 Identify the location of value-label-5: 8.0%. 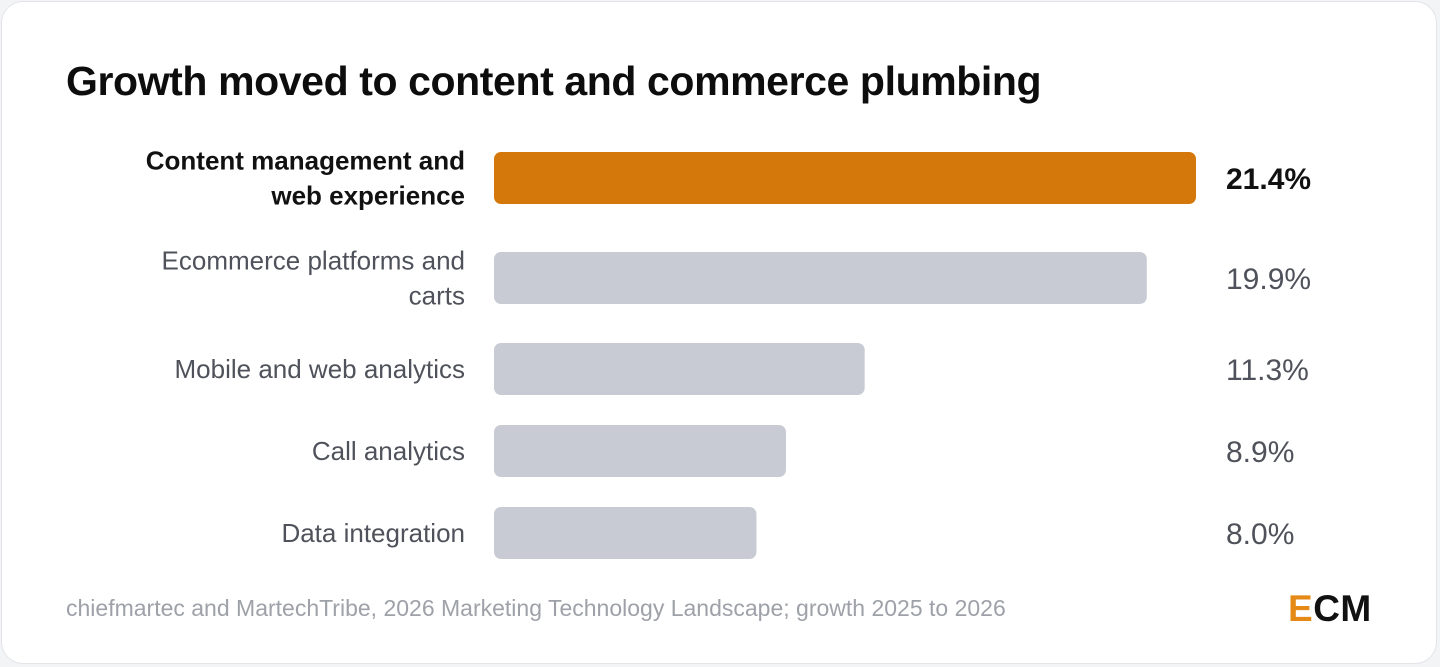
(1260, 534).